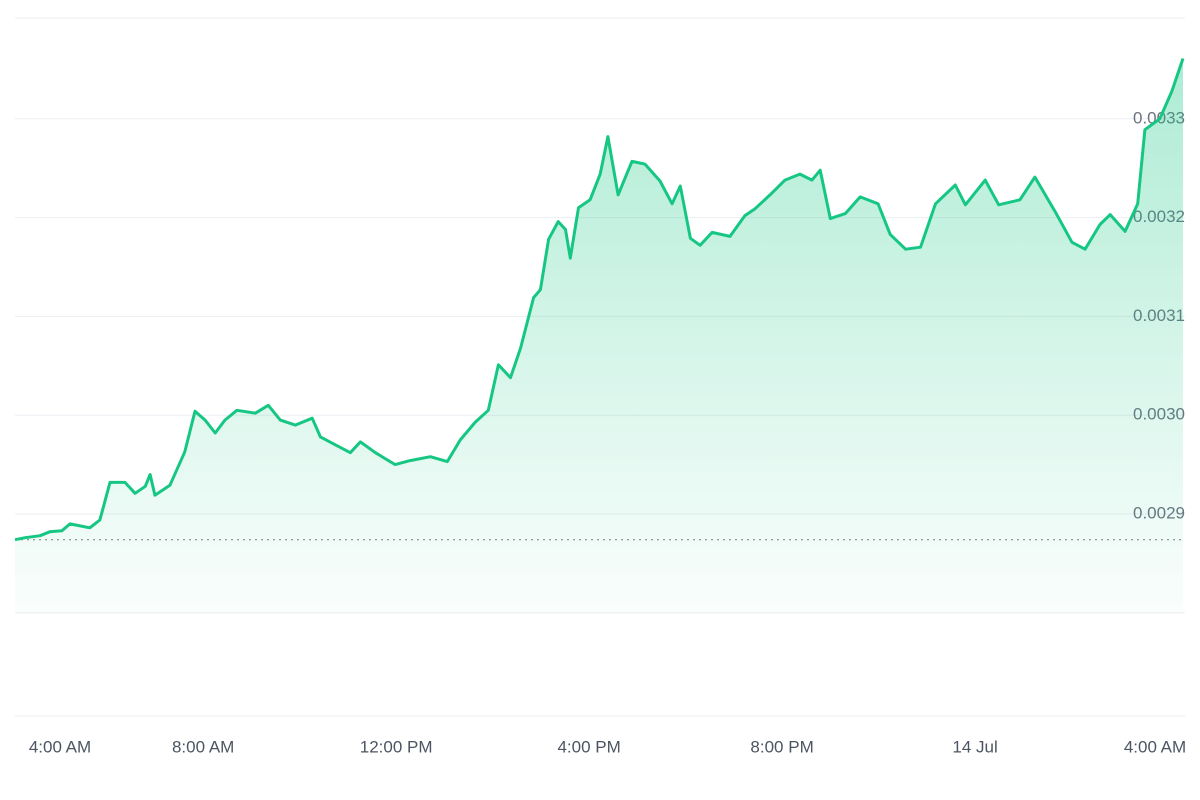  Describe the element at coordinates (588, 746) in the screenshot. I see `x-tick-label: 4:00 PM` at that location.